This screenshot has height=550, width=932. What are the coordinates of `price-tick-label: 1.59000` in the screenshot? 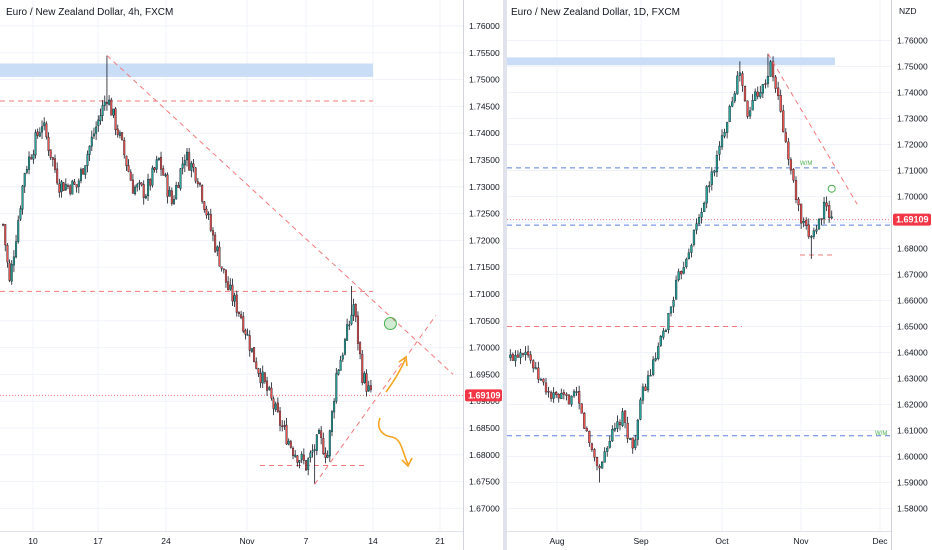 It's located at (912, 483).